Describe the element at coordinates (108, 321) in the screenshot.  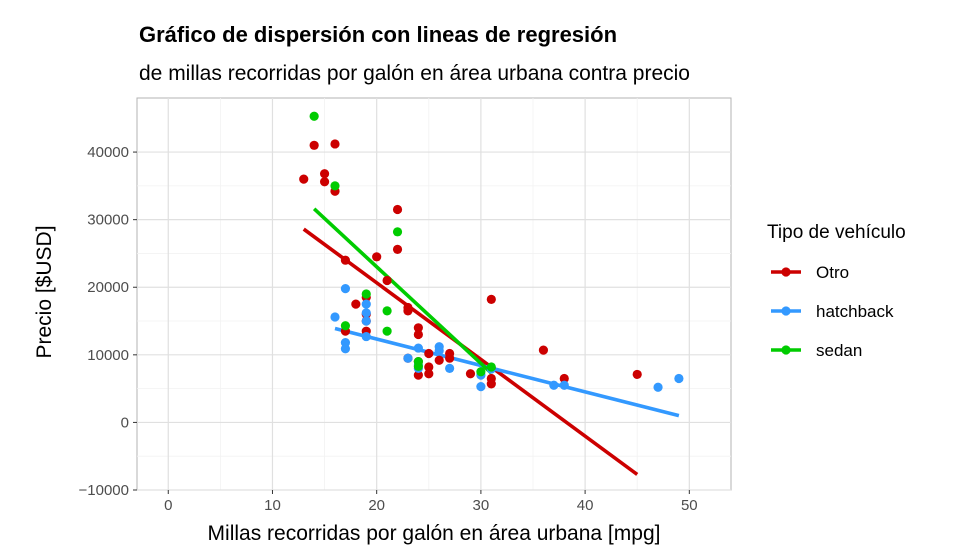
I see `y-axis-ticks: −10000 0 10000 20000 30000 40000` at that location.